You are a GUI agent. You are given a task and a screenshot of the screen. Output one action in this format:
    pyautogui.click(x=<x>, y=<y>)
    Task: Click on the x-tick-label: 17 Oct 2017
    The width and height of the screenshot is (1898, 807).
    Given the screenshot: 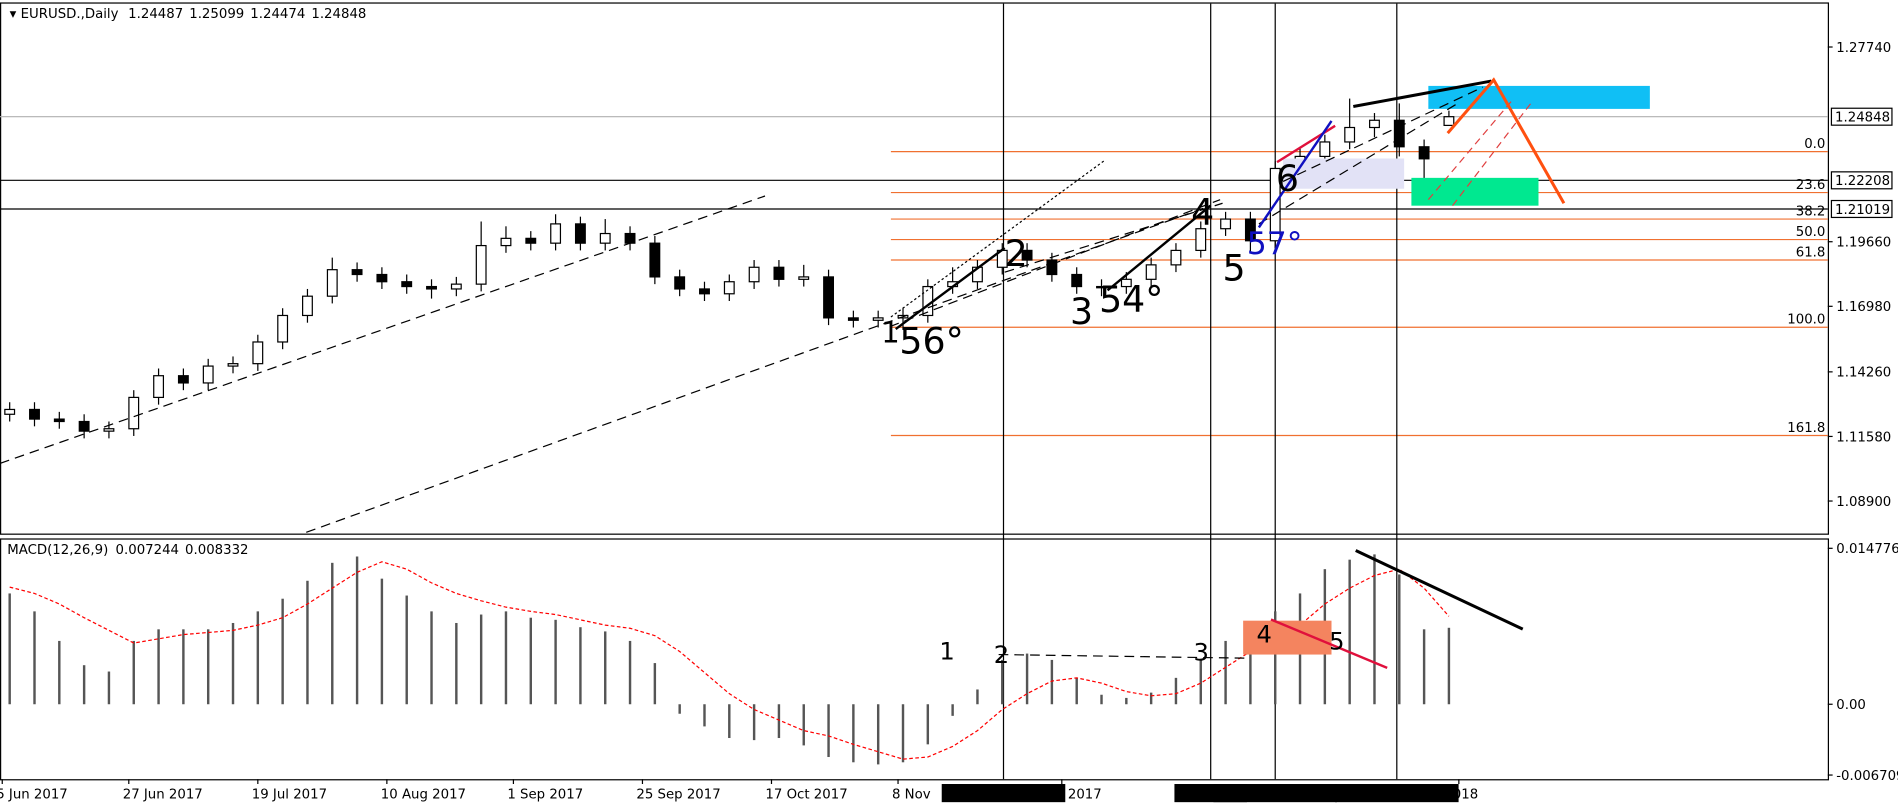 What is the action you would take?
    pyautogui.click(x=806, y=795)
    